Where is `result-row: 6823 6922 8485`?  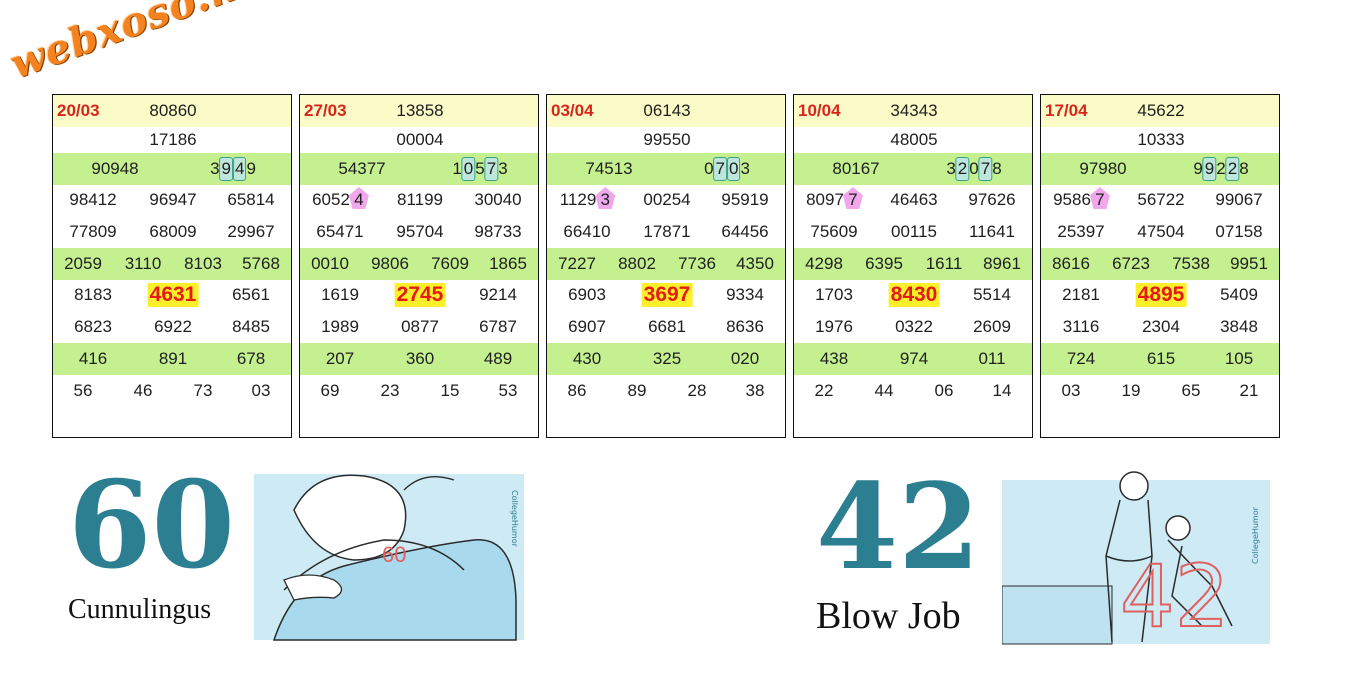 result-row: 6823 6922 8485 is located at coordinates (172, 327).